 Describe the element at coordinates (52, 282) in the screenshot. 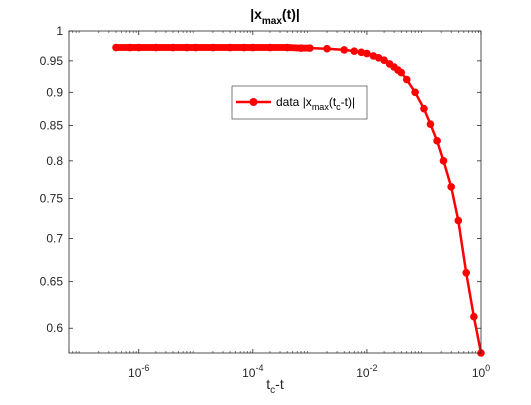

I see `y-tick-label: 0.65` at that location.